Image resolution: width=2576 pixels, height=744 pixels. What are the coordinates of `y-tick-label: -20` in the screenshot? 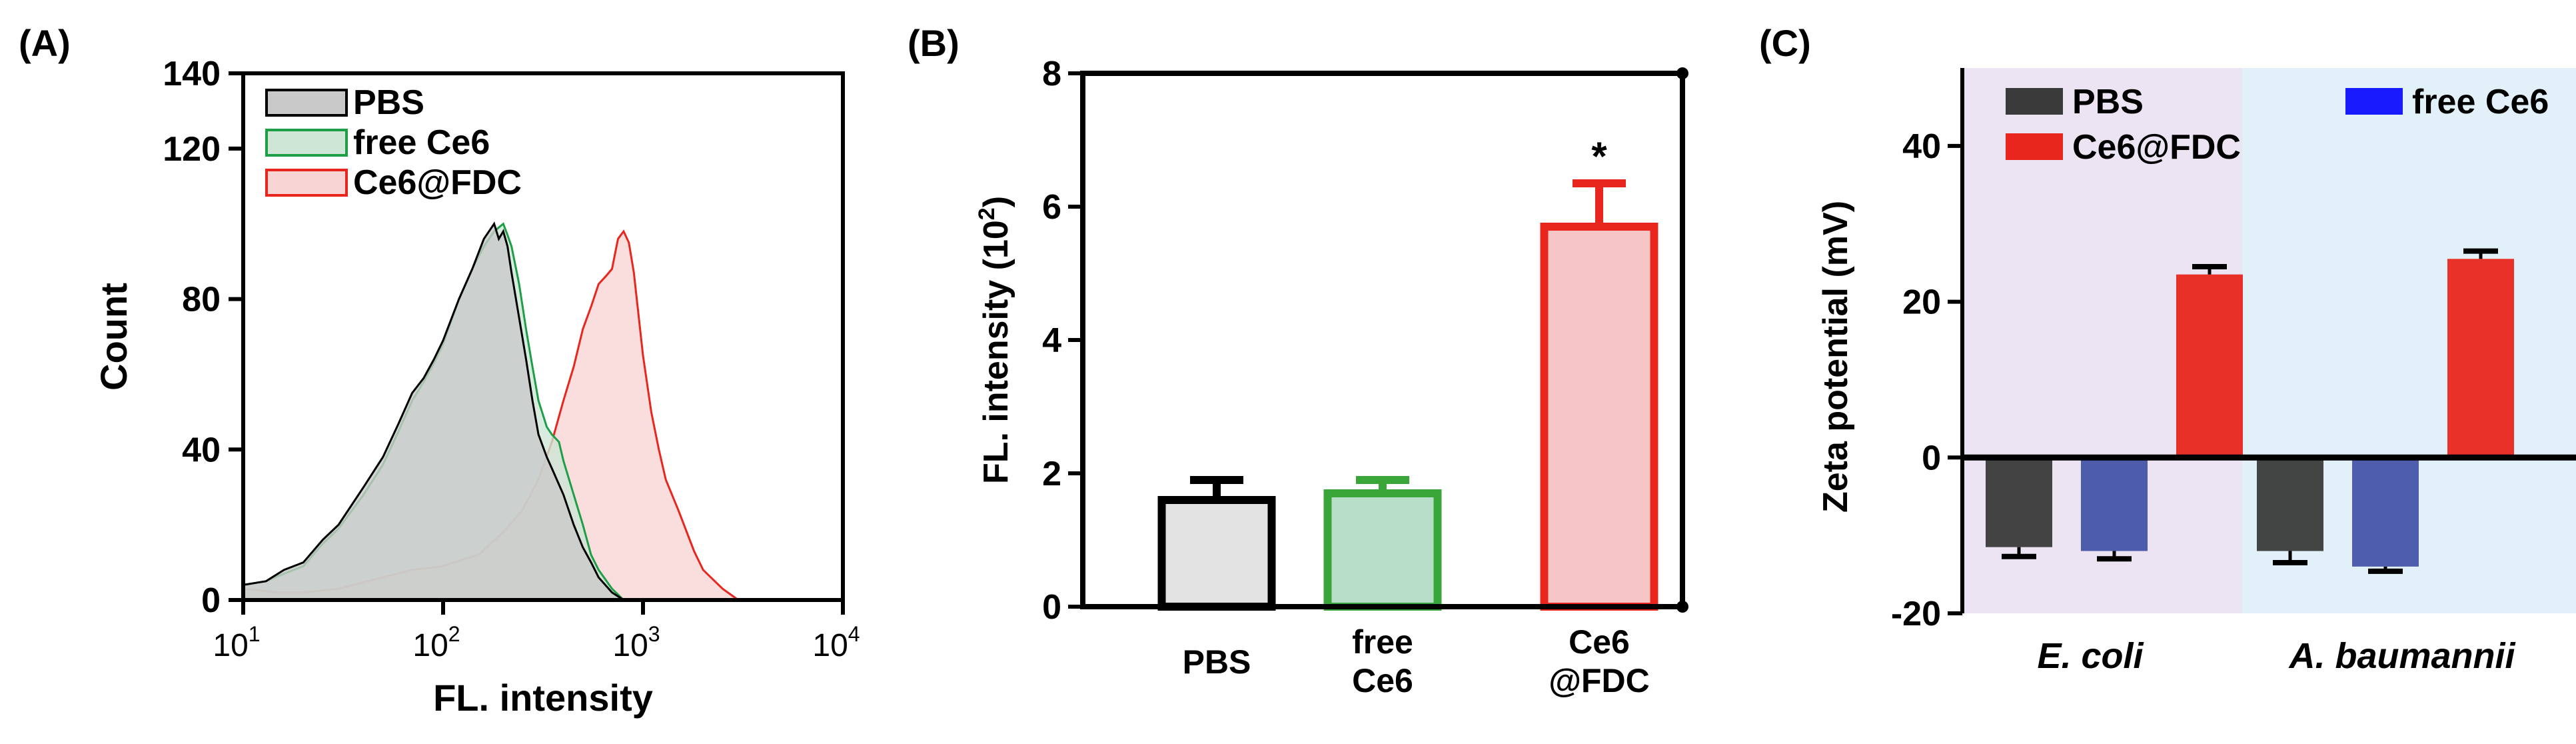 It's located at (1916, 614).